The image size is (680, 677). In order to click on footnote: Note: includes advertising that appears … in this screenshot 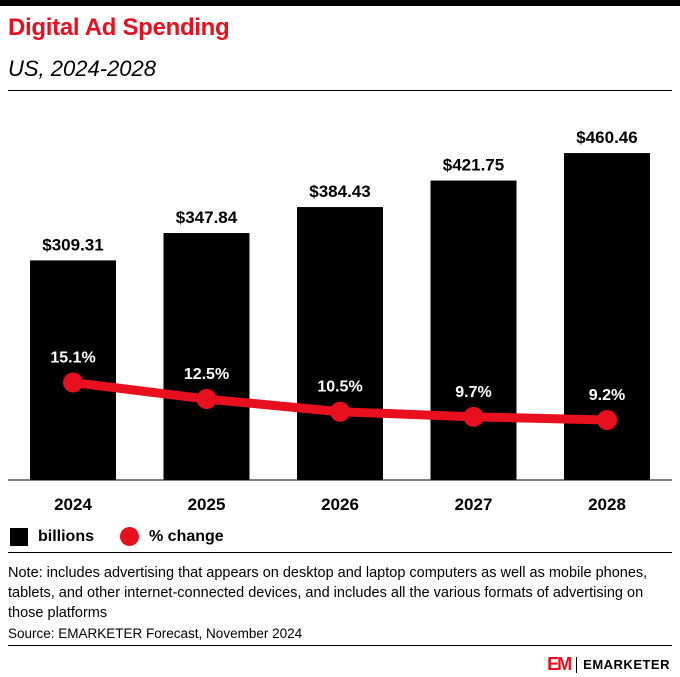, I will do `click(328, 593)`.